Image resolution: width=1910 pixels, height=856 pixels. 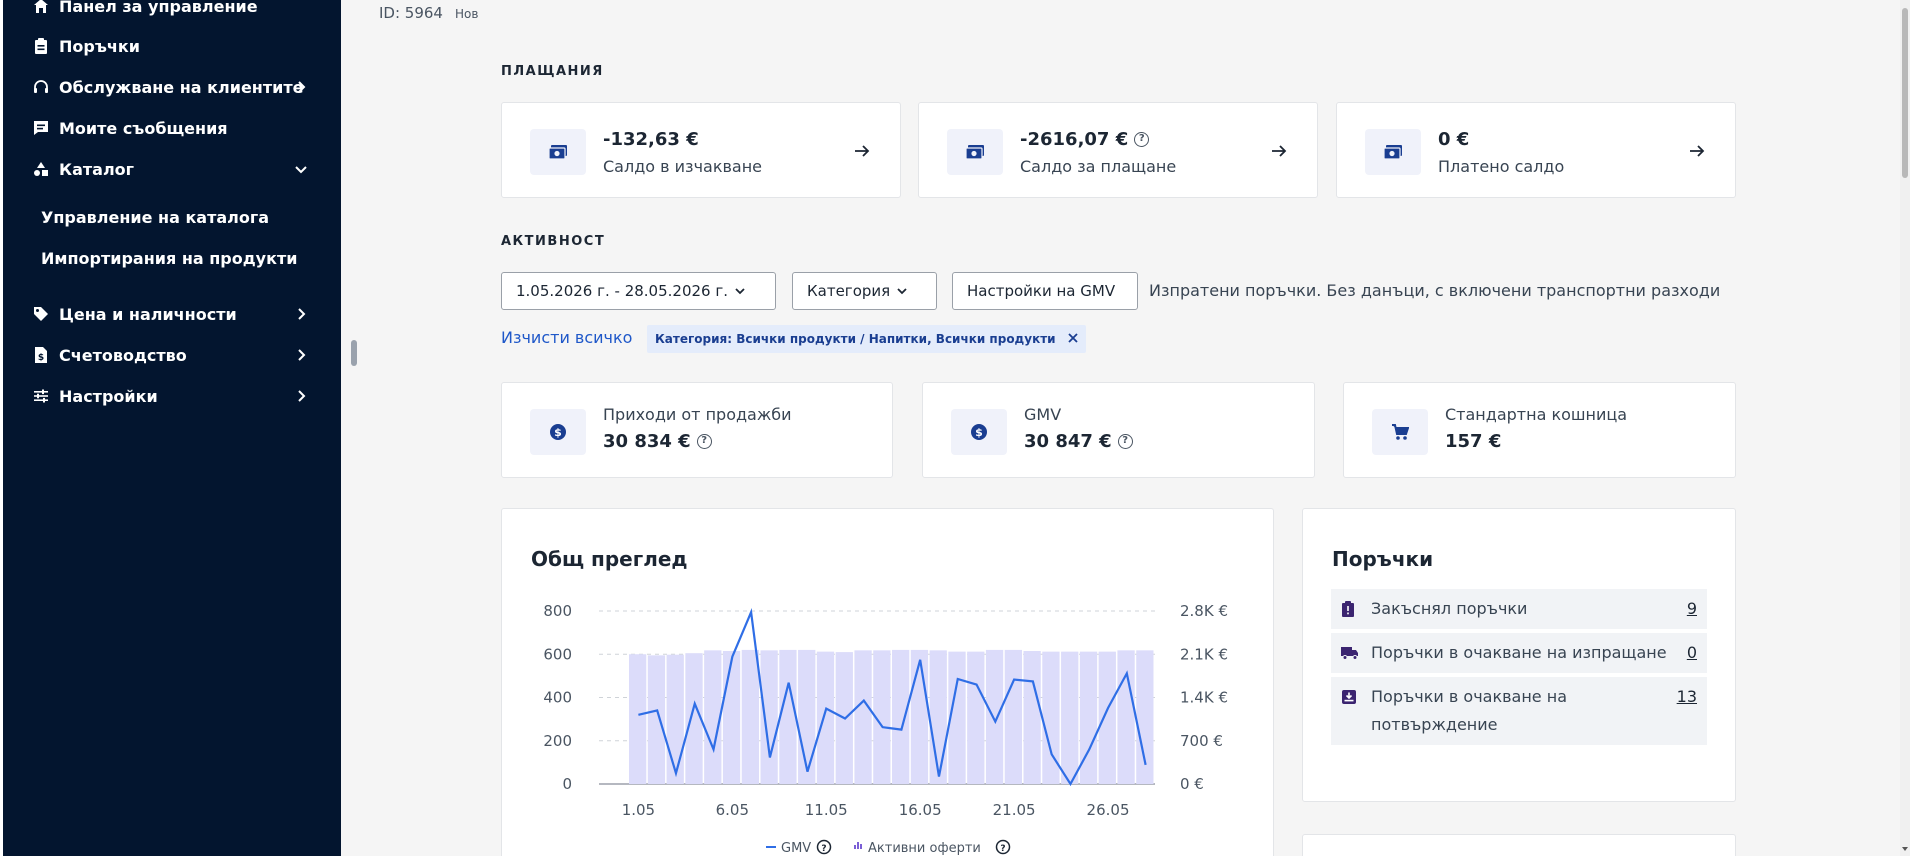 What do you see at coordinates (826, 810) in the screenshot?
I see `x-tick-label: 11.05` at bounding box center [826, 810].